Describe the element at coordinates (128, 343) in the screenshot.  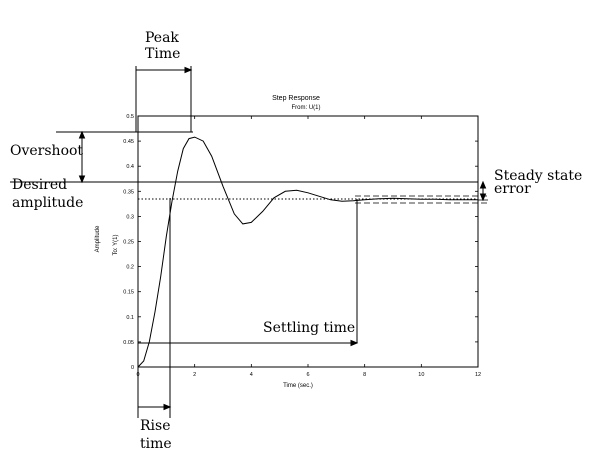
I see `y-tick-label: 0.05` at that location.